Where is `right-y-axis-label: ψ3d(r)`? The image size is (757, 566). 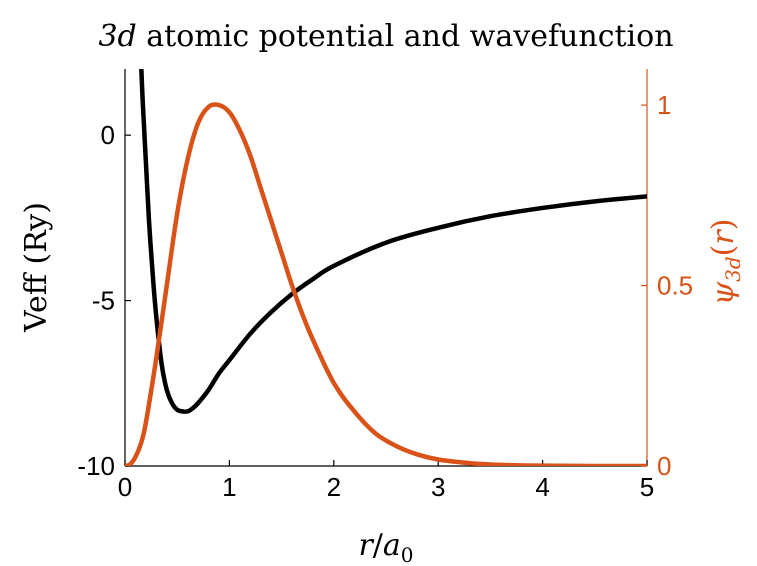
right-y-axis-label: ψ3d(r) is located at coordinates (725, 262).